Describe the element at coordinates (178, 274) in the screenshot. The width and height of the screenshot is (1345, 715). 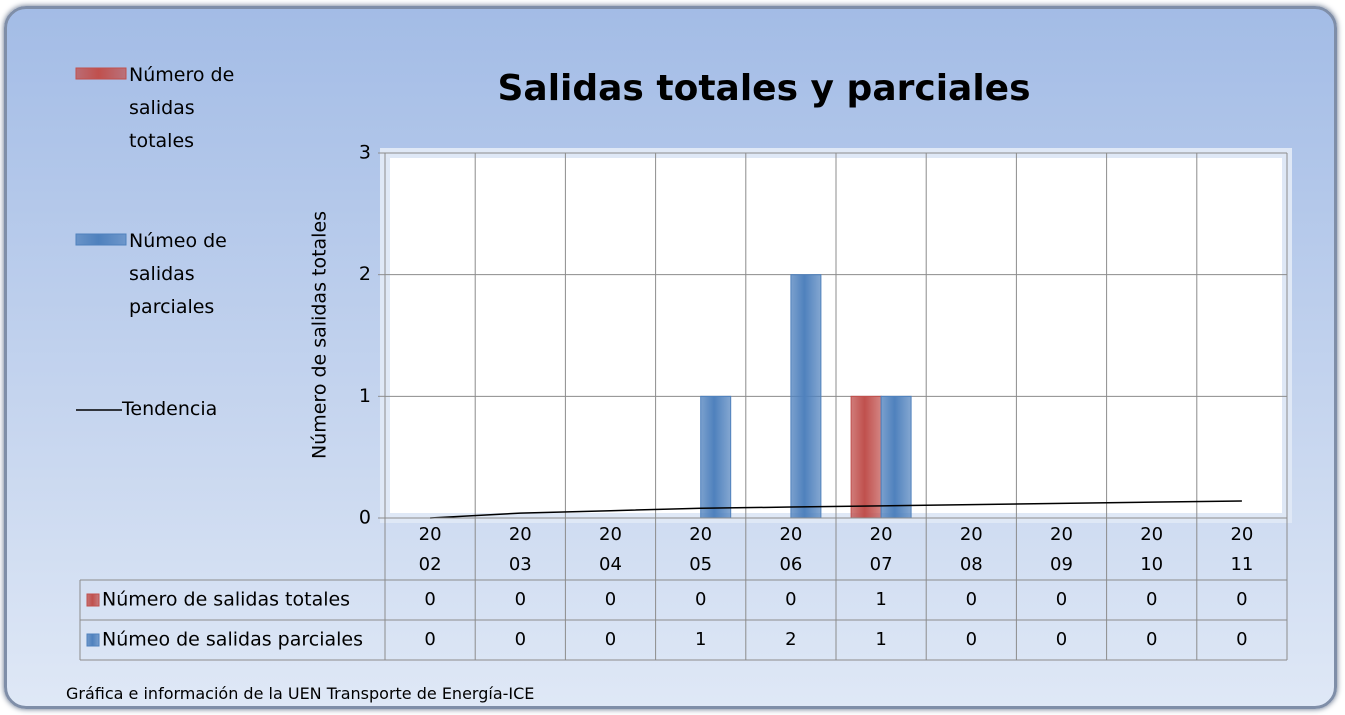
I see `legend-label: Númeo de salidas parciales` at that location.